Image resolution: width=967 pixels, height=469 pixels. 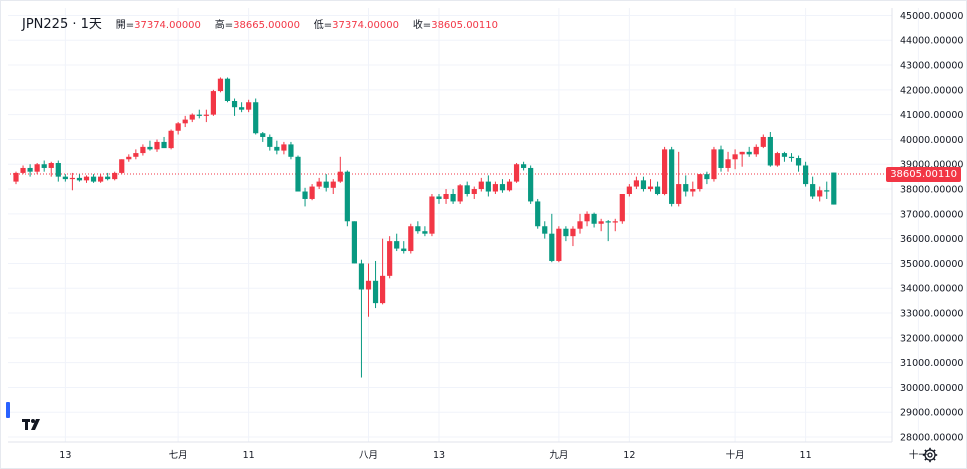 What do you see at coordinates (493, 455) in the screenshot?
I see `time-axis: 13 七月 11 八月 13 九月 12 十月 11 十一` at bounding box center [493, 455].